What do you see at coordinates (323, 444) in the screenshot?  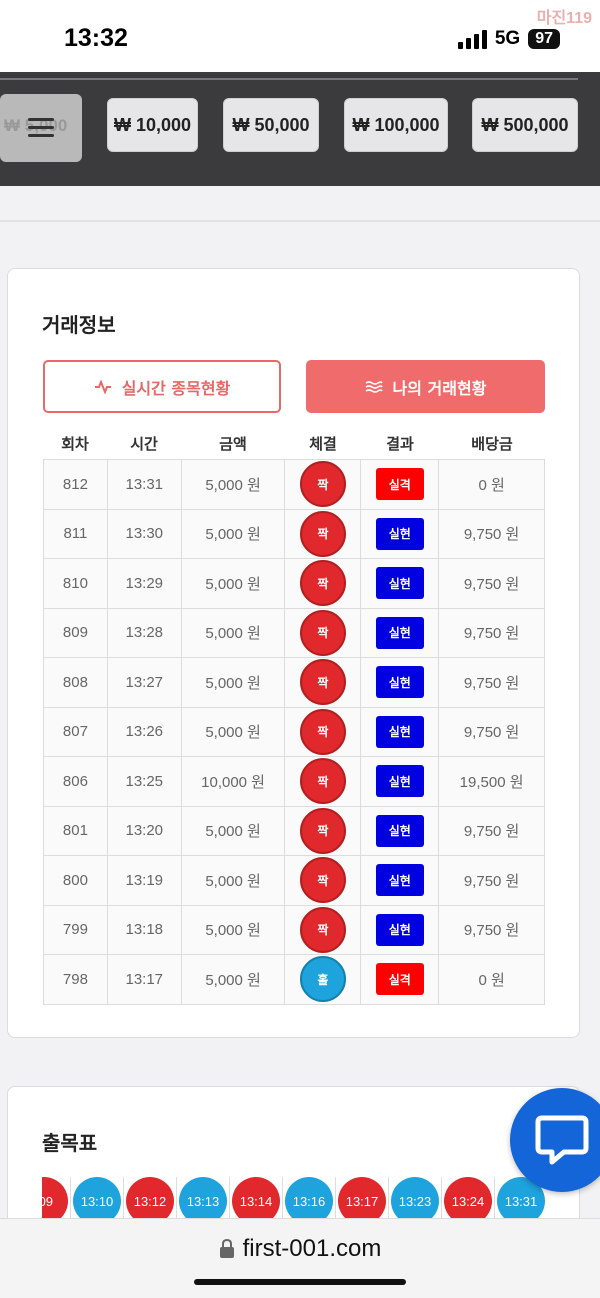 I see `column-header-pick: 체결` at bounding box center [323, 444].